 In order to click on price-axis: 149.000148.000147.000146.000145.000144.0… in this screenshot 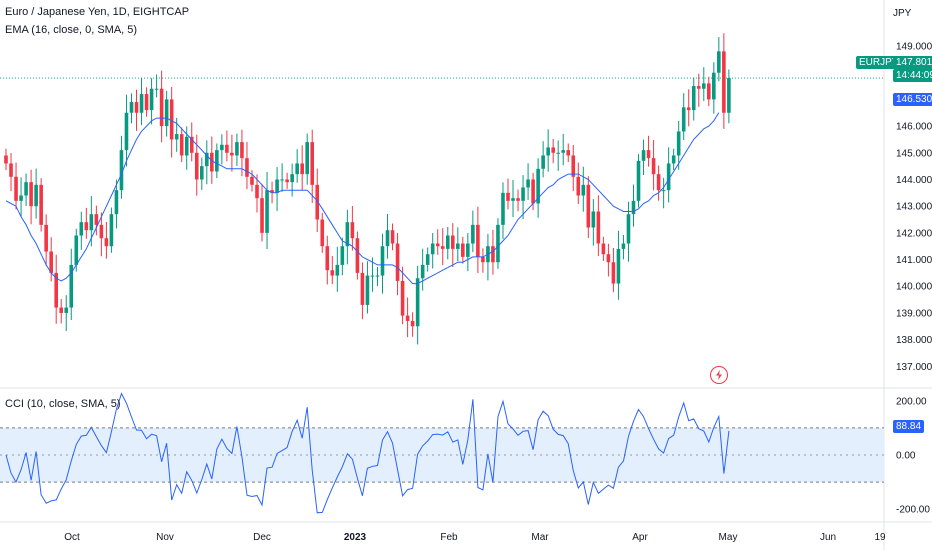, I will do `click(914, 279)`.